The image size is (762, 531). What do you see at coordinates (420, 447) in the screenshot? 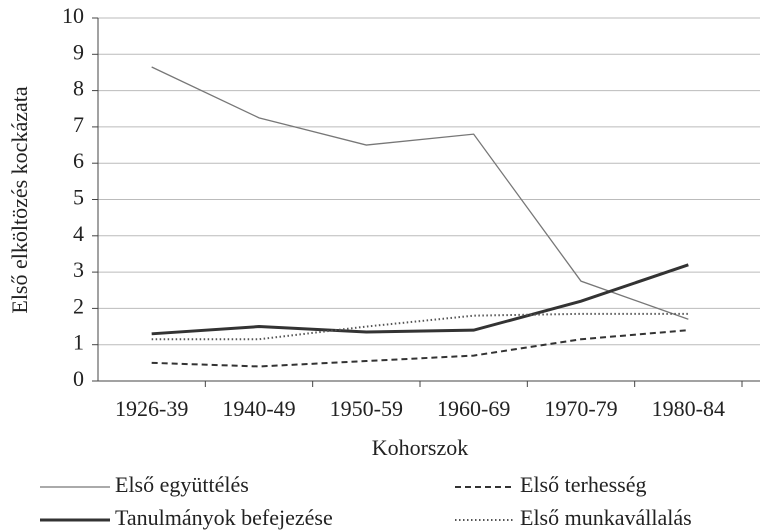
I see `x-axis-title: Kohorszok` at bounding box center [420, 447].